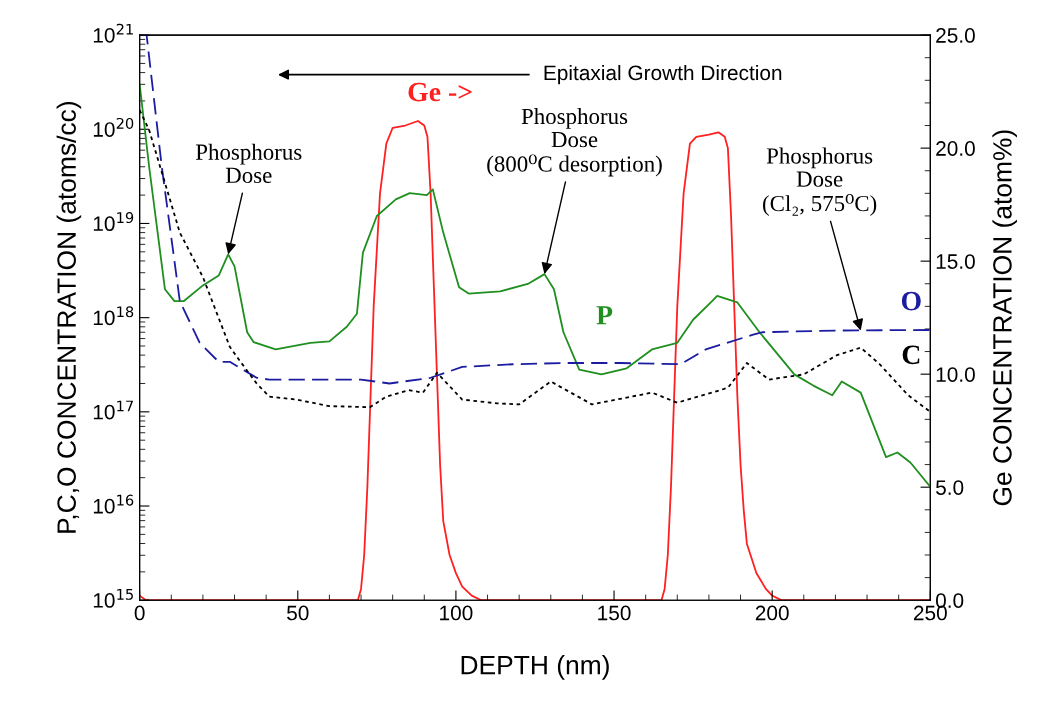 The height and width of the screenshot is (702, 1050). I want to click on x-tick-label: 0, so click(139, 613).